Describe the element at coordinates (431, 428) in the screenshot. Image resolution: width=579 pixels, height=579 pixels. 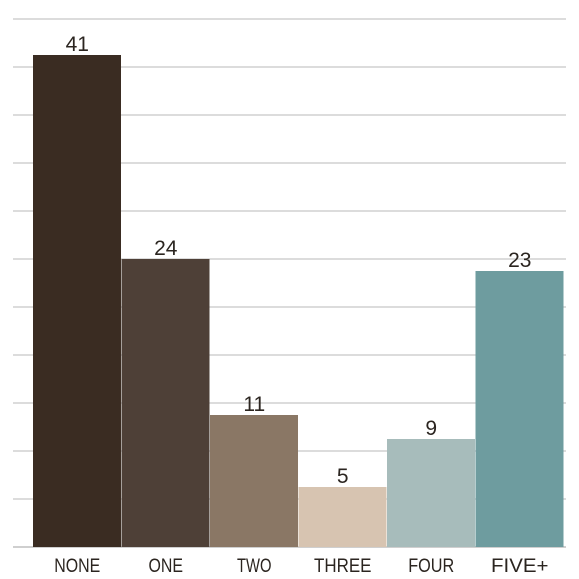
I see `bar-value-label: 9` at that location.